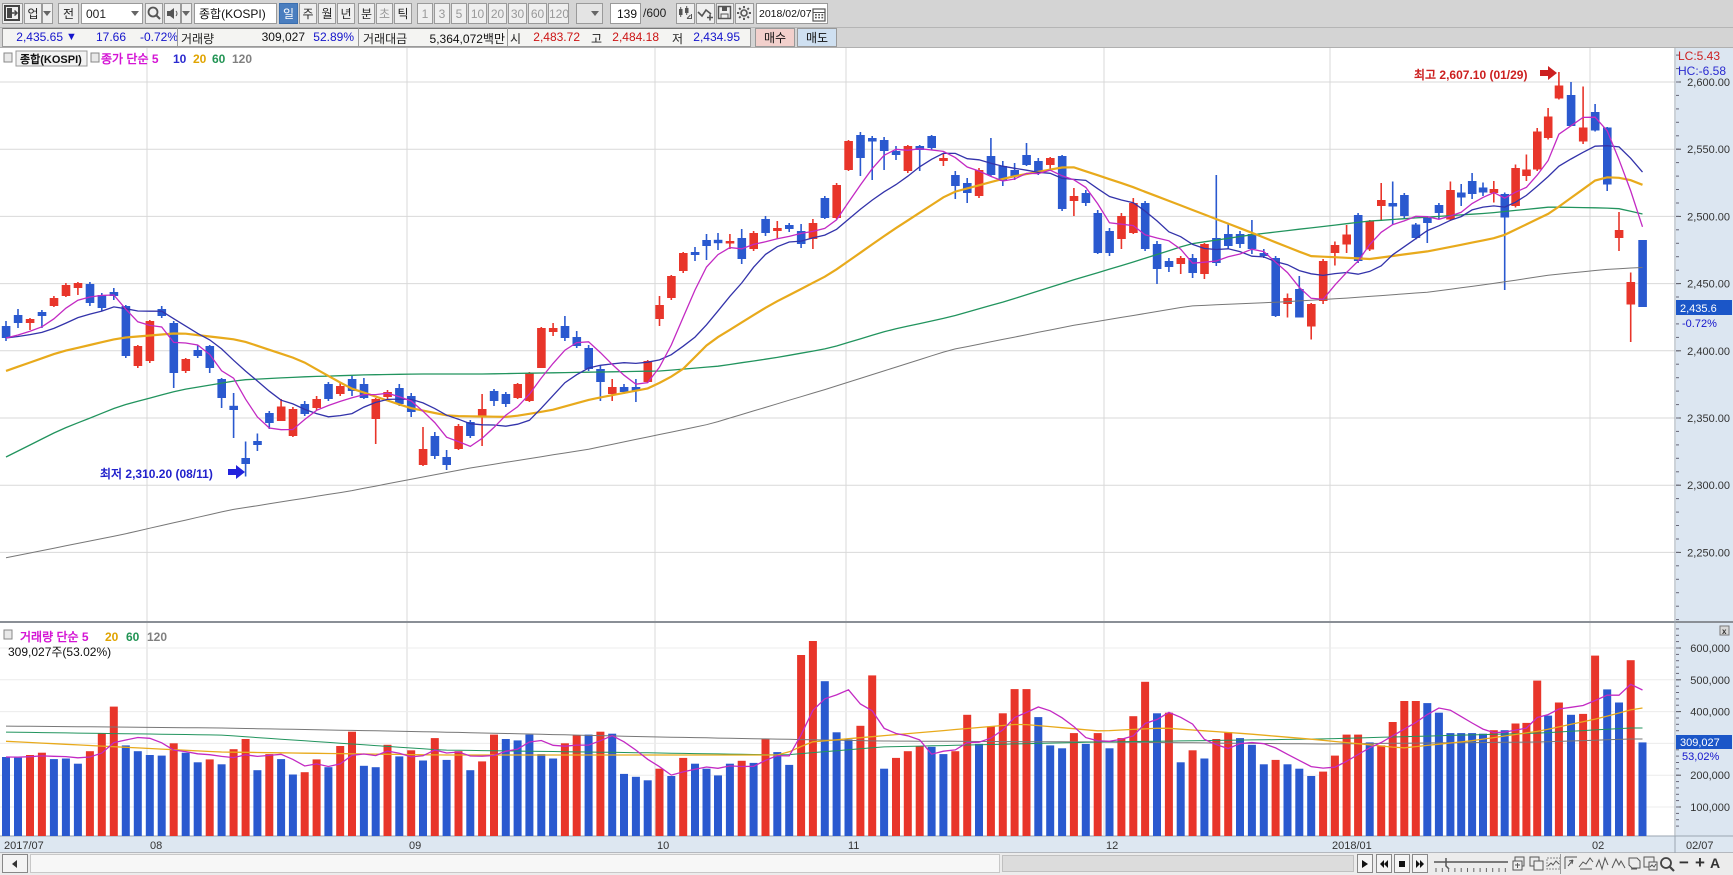  What do you see at coordinates (51, 59) in the screenshot?
I see `svg-text: 종합(KOSPI)` at bounding box center [51, 59].